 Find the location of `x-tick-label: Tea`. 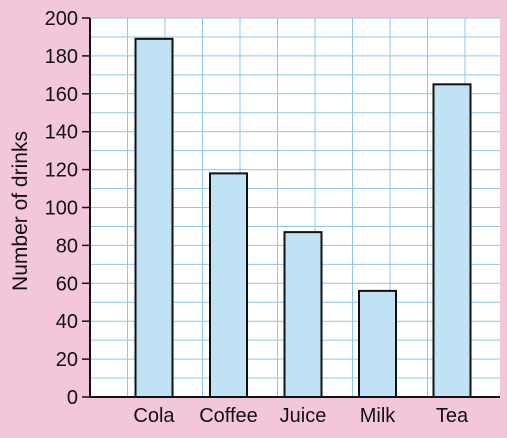

x-tick-label: Tea is located at coordinates (452, 416).